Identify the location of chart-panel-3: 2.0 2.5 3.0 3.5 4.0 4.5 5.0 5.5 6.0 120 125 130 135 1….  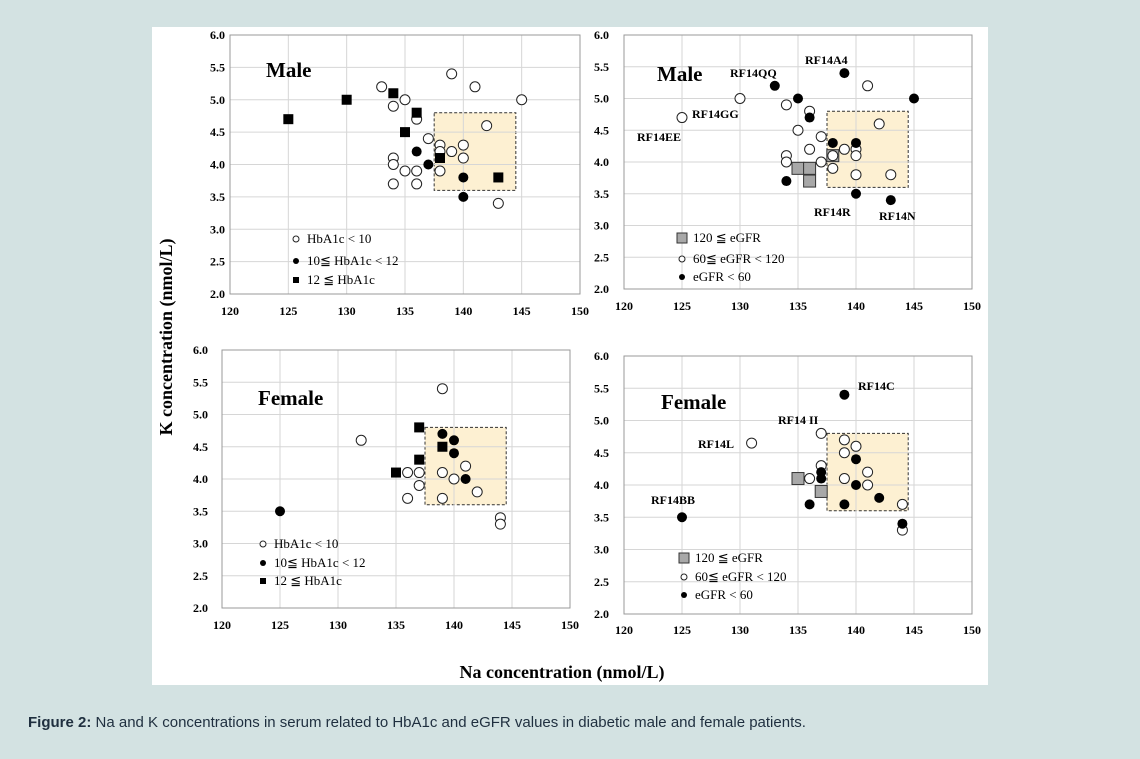
(386, 487).